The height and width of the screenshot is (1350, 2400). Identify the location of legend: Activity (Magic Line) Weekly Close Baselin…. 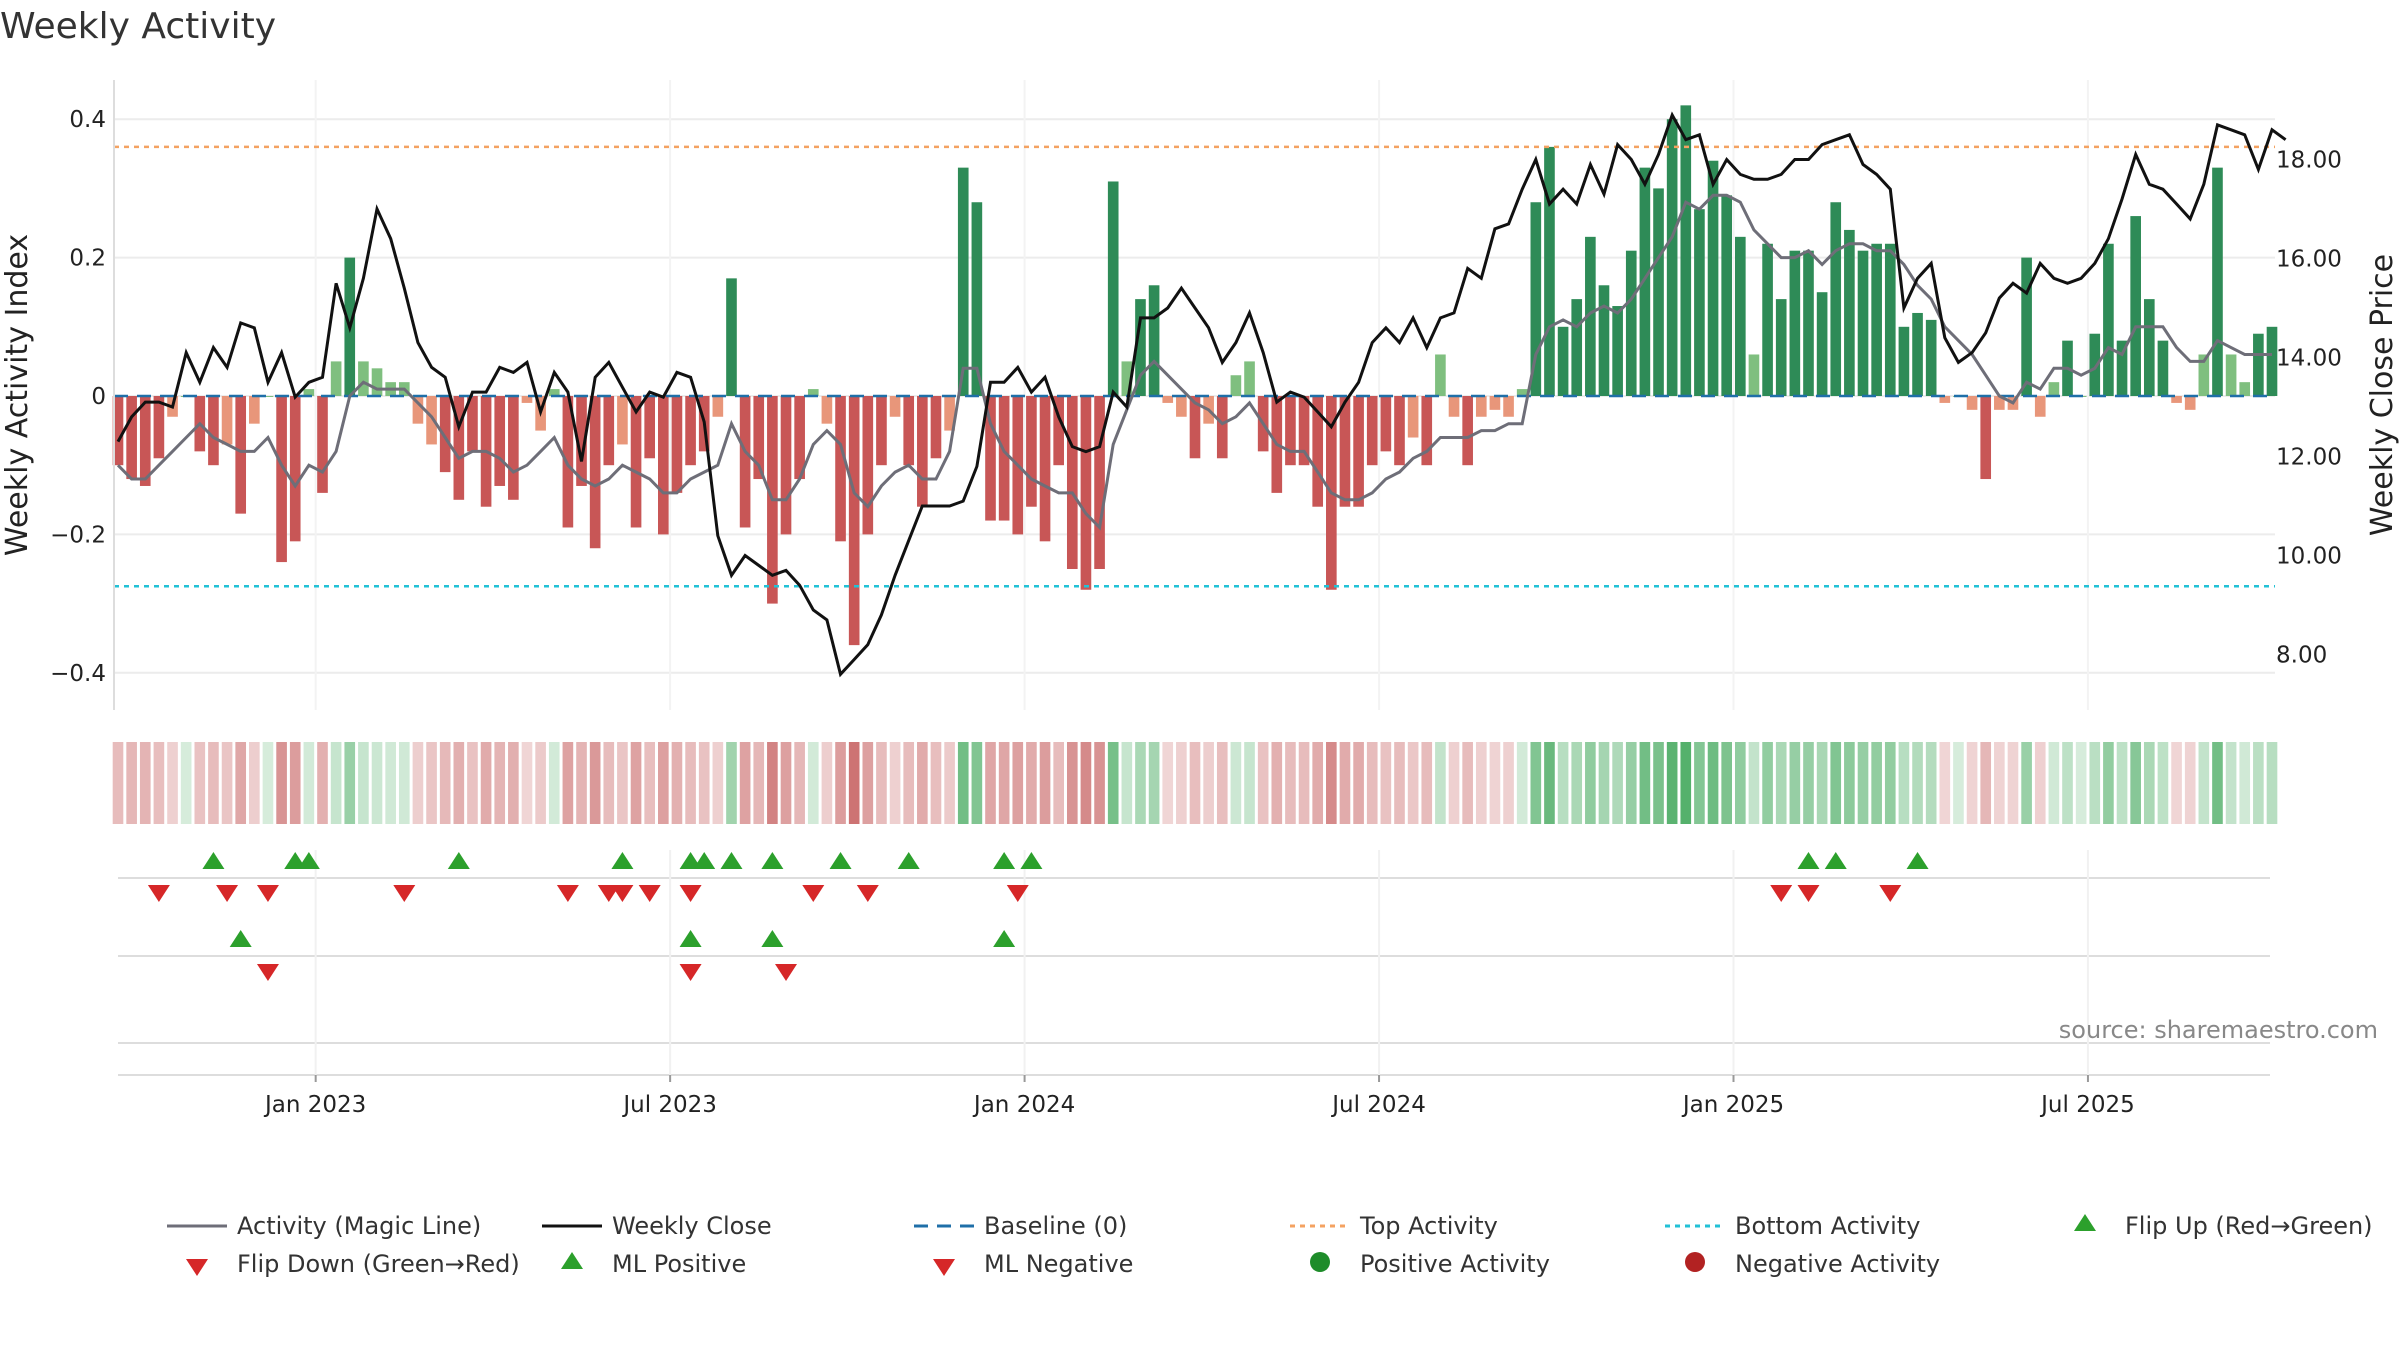
(1270, 1245).